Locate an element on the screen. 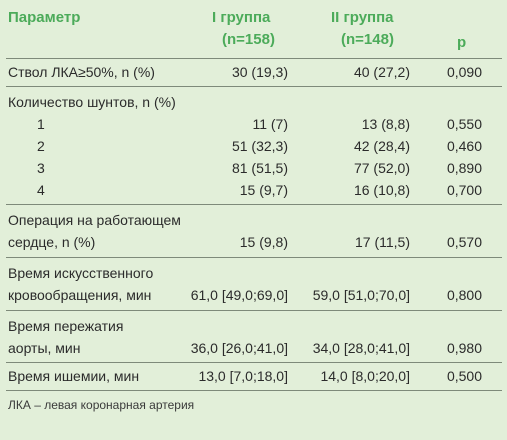  row-group1-value: 51 (32,3) is located at coordinates (259, 146).